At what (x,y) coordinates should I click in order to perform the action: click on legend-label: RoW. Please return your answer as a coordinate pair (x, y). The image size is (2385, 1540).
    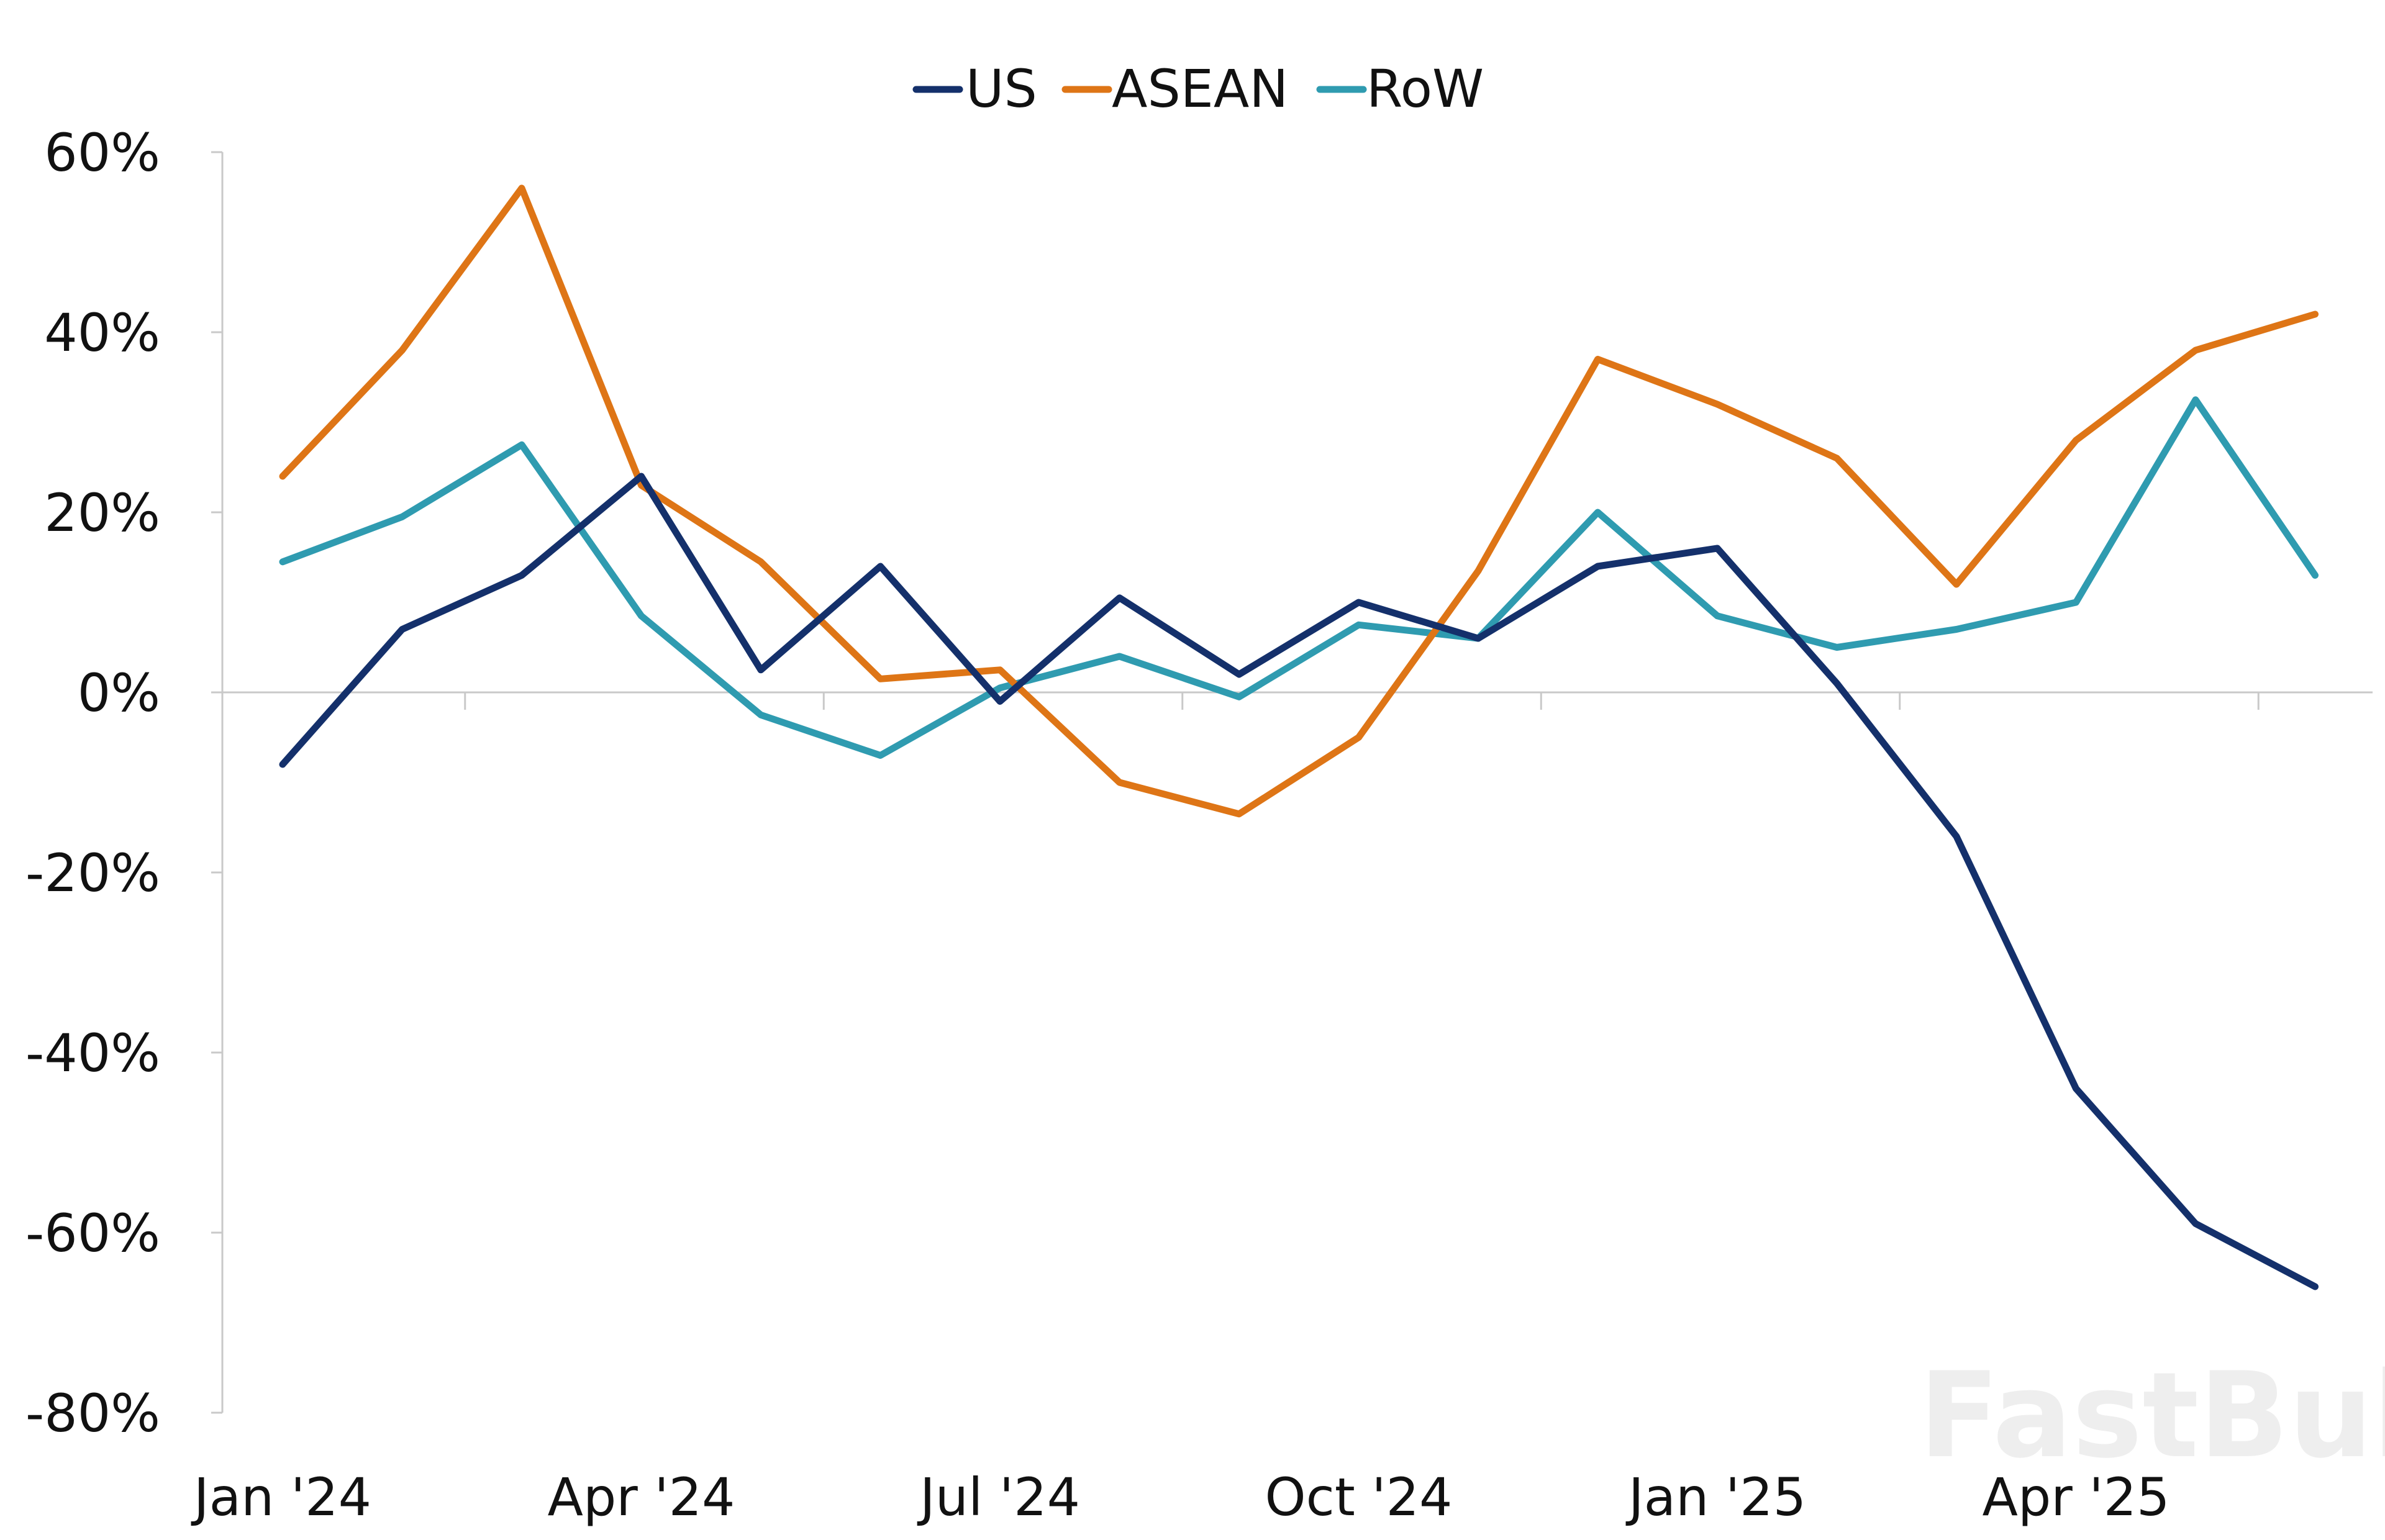
    Looking at the image, I should click on (1425, 89).